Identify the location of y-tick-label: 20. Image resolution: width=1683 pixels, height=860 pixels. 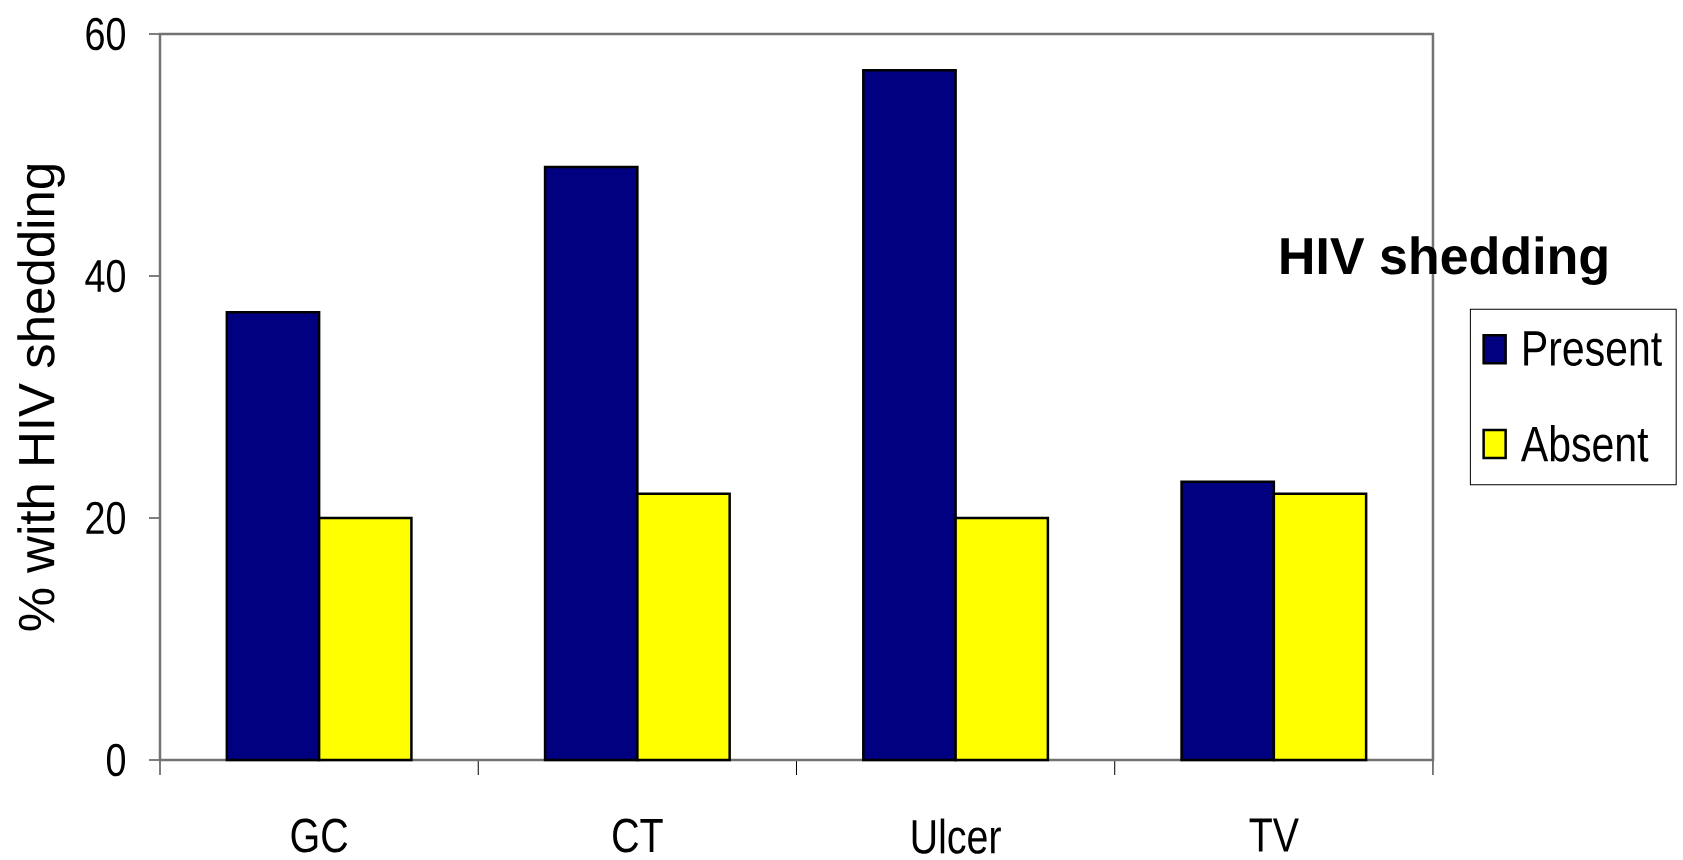
(105, 518).